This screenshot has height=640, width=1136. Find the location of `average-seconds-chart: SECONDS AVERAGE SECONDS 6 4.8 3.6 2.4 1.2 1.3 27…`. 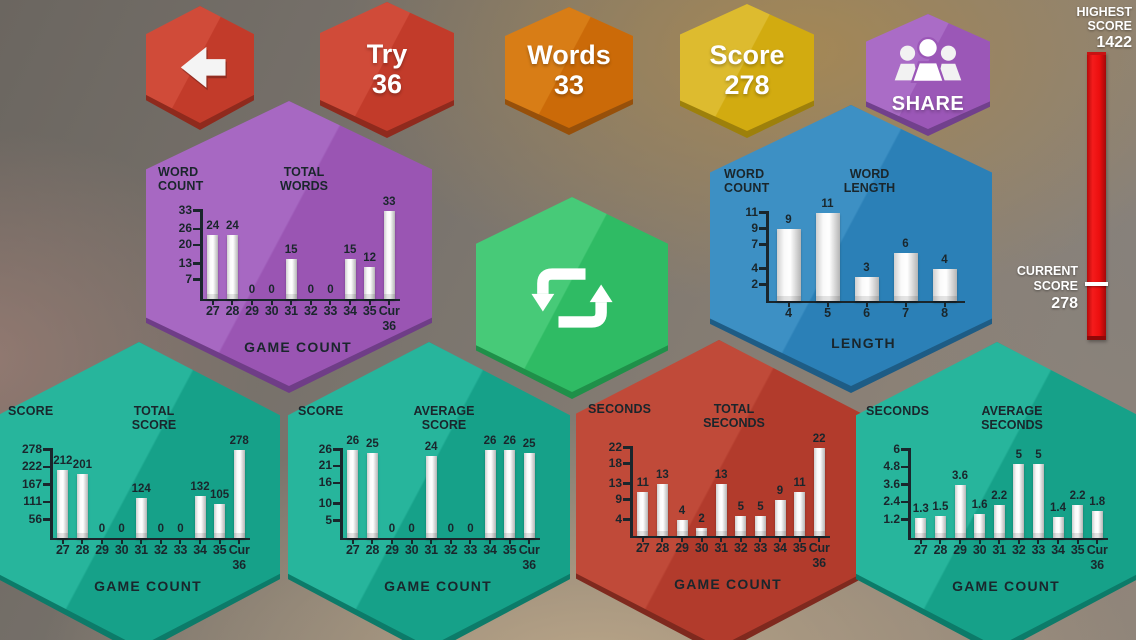

average-seconds-chart: SECONDS AVERAGE SECONDS 6 4.8 3.6 2.4 1.2 1.3 27… is located at coordinates (987, 499).